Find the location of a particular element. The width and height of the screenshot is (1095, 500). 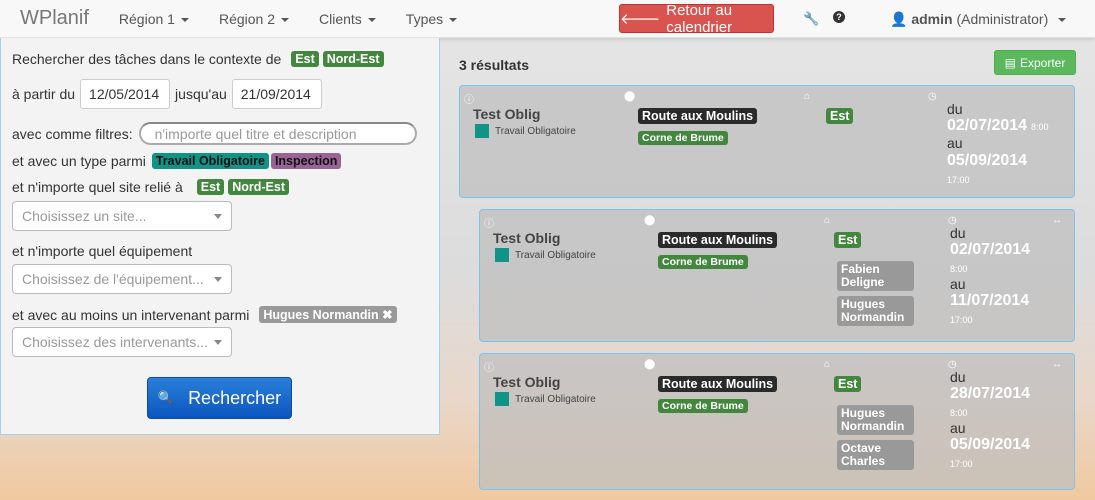

worker-label: et avec au moins un intervenant parmi is located at coordinates (131, 314).